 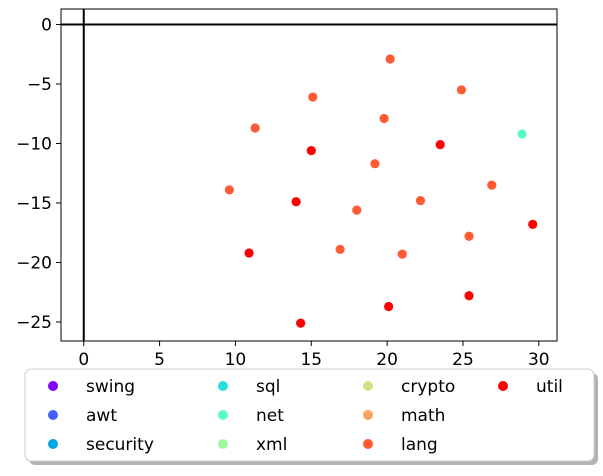 What do you see at coordinates (39, 85) in the screenshot?
I see `y-tick-label: −5` at bounding box center [39, 85].